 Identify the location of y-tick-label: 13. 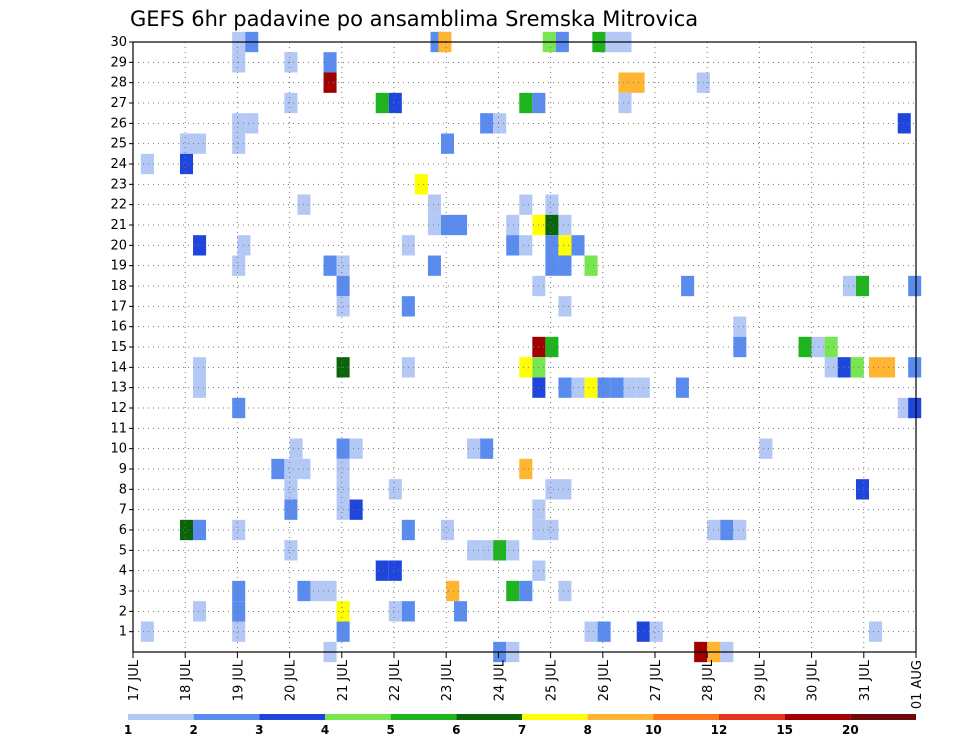
(118, 388).